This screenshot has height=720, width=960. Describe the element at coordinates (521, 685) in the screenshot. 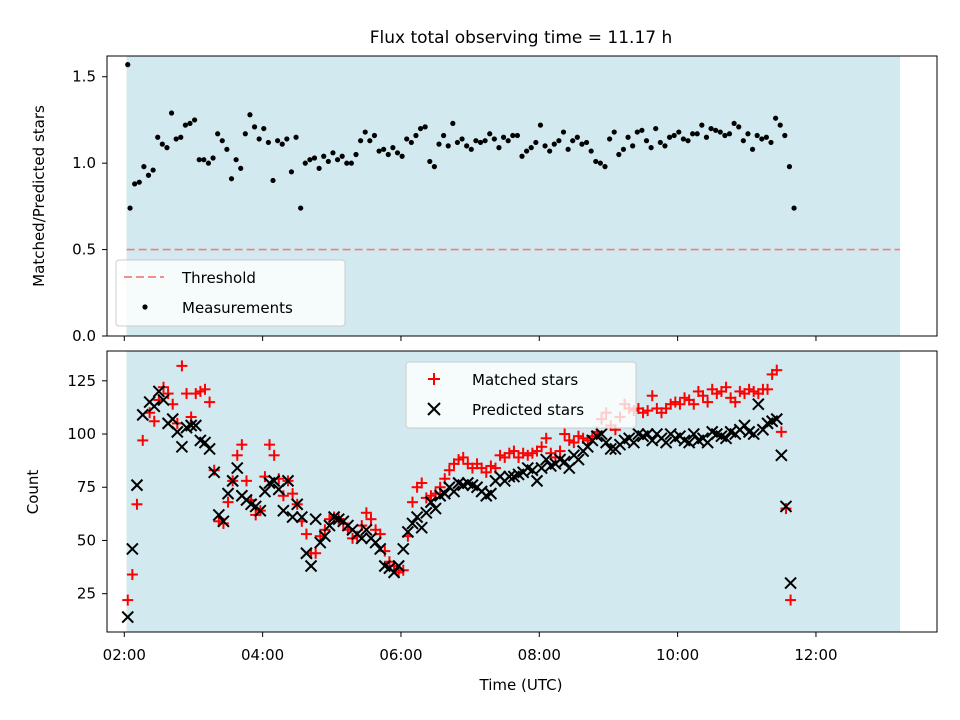

I see `x-axis-label: Time (UTC)` at that location.